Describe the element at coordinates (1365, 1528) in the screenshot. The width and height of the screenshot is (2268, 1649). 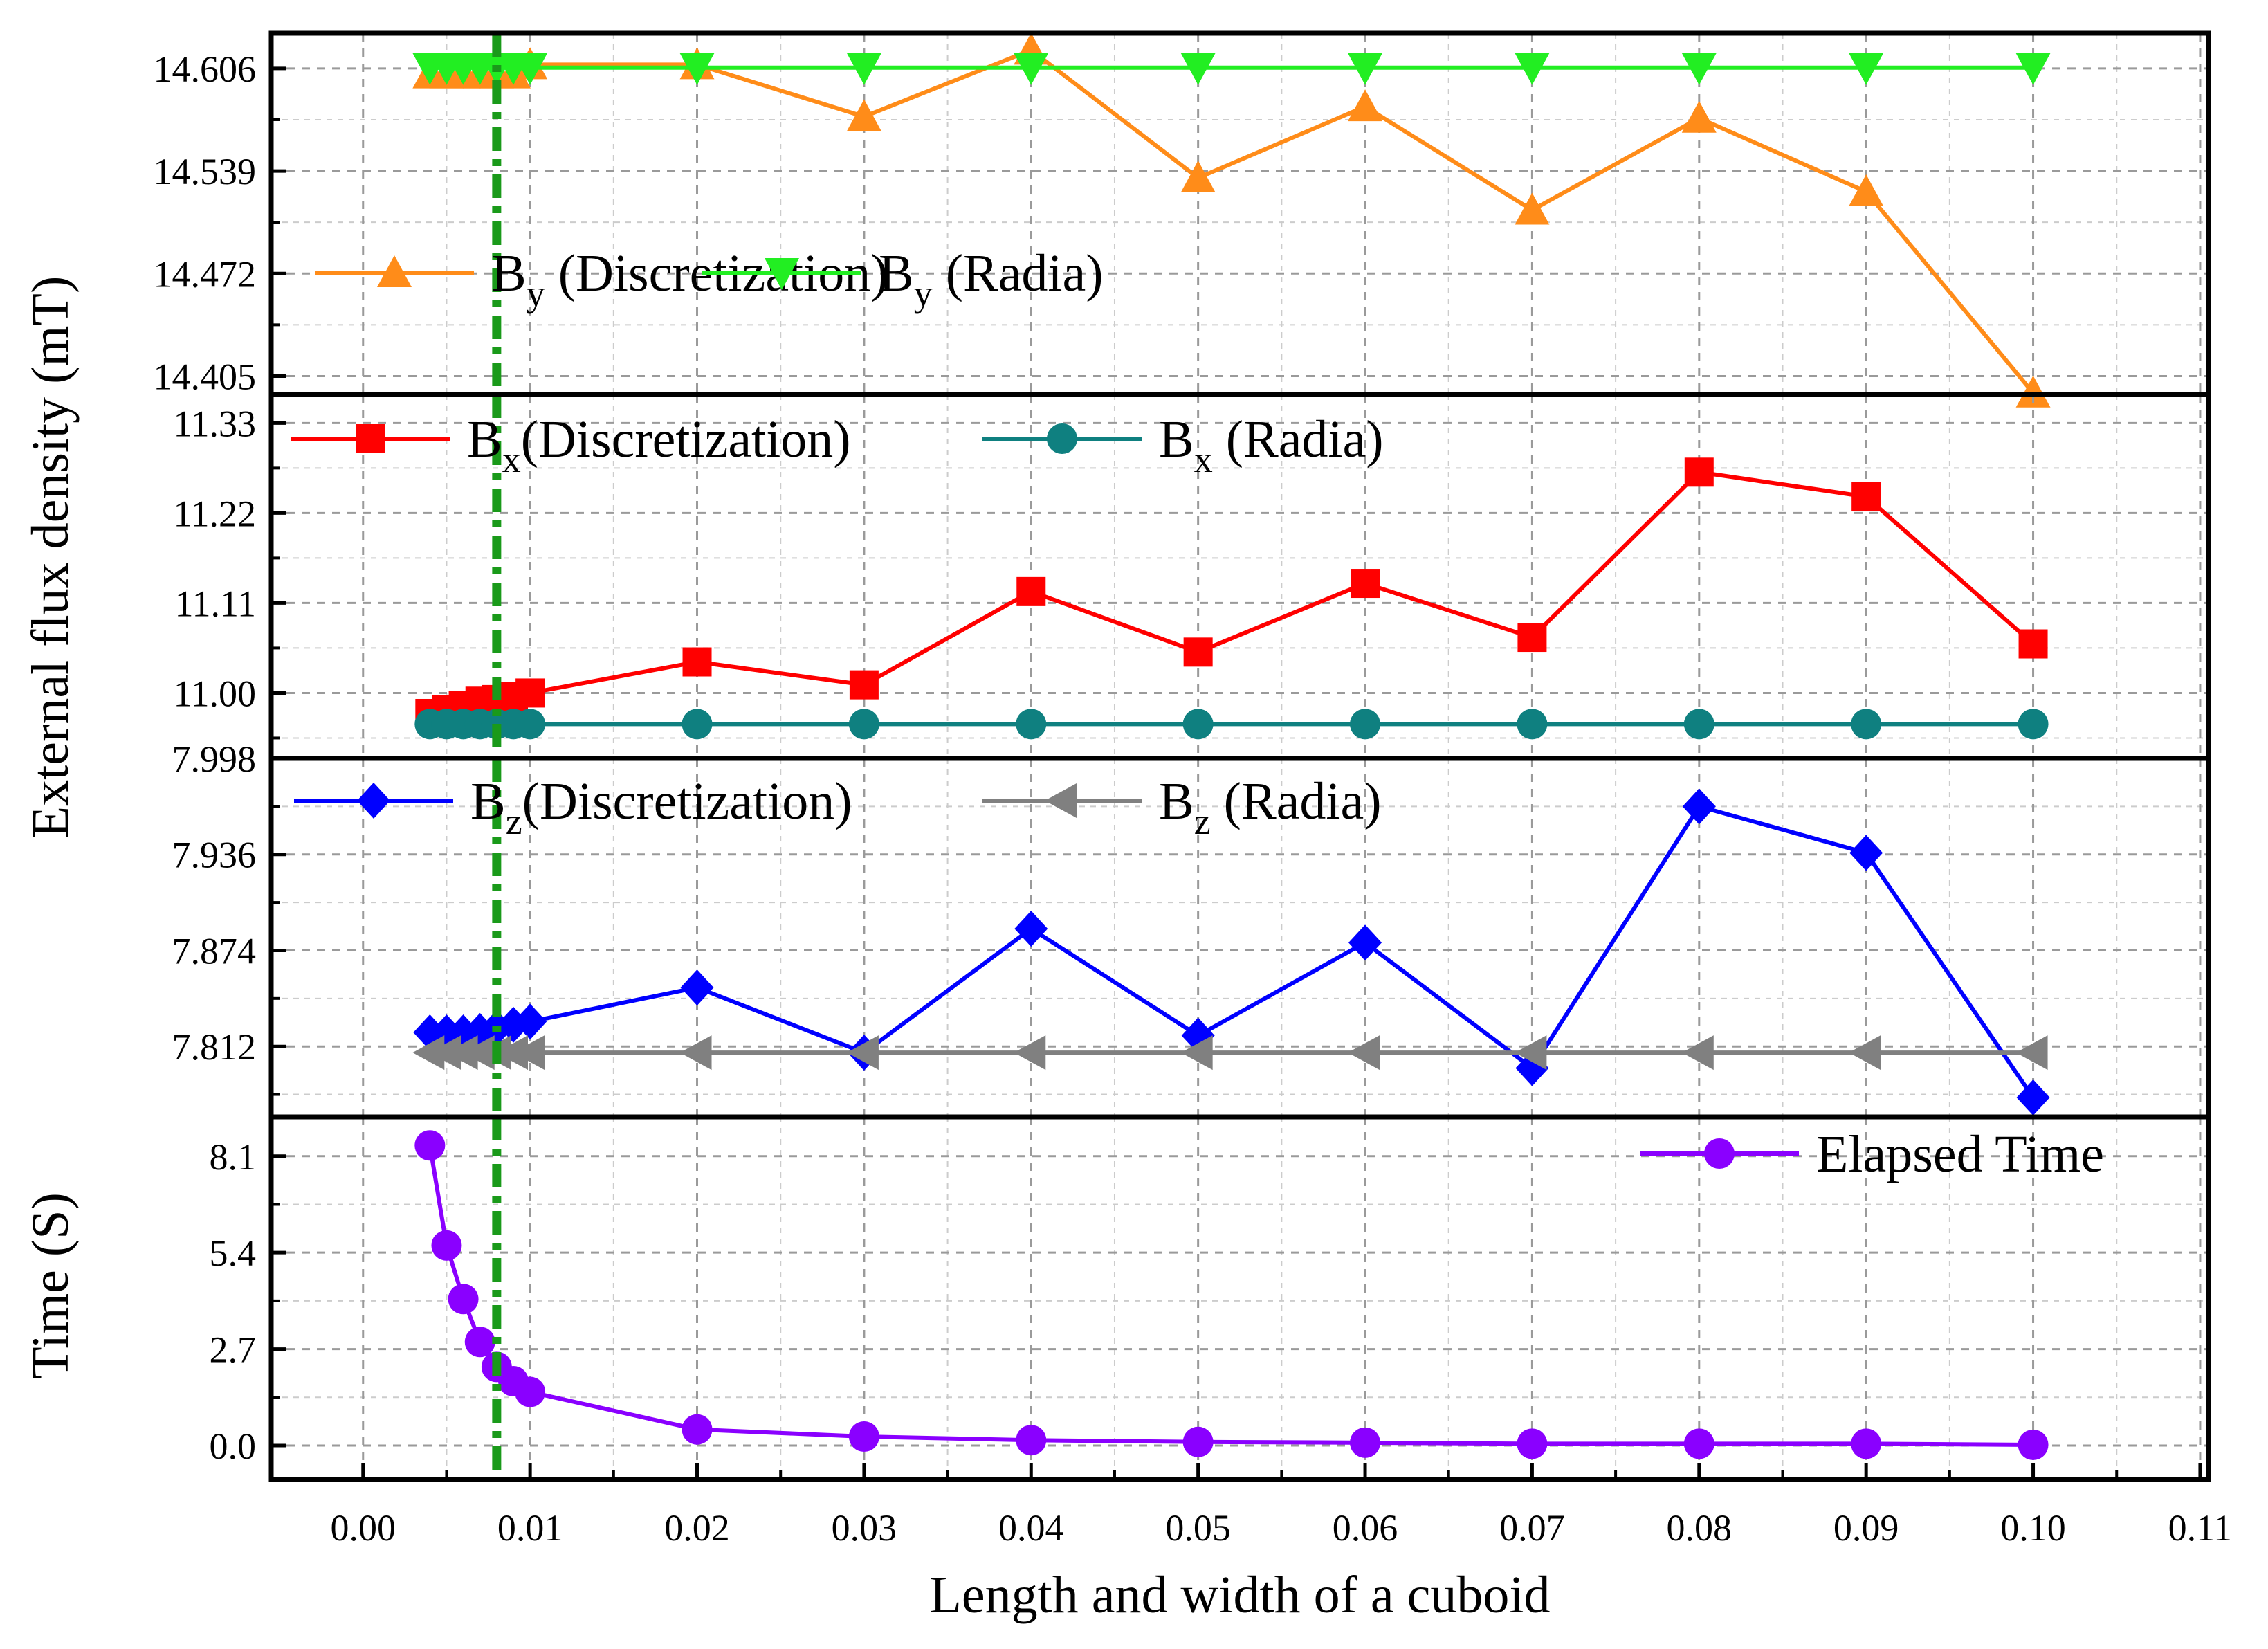
I see `x-tick-label: 0.06` at that location.